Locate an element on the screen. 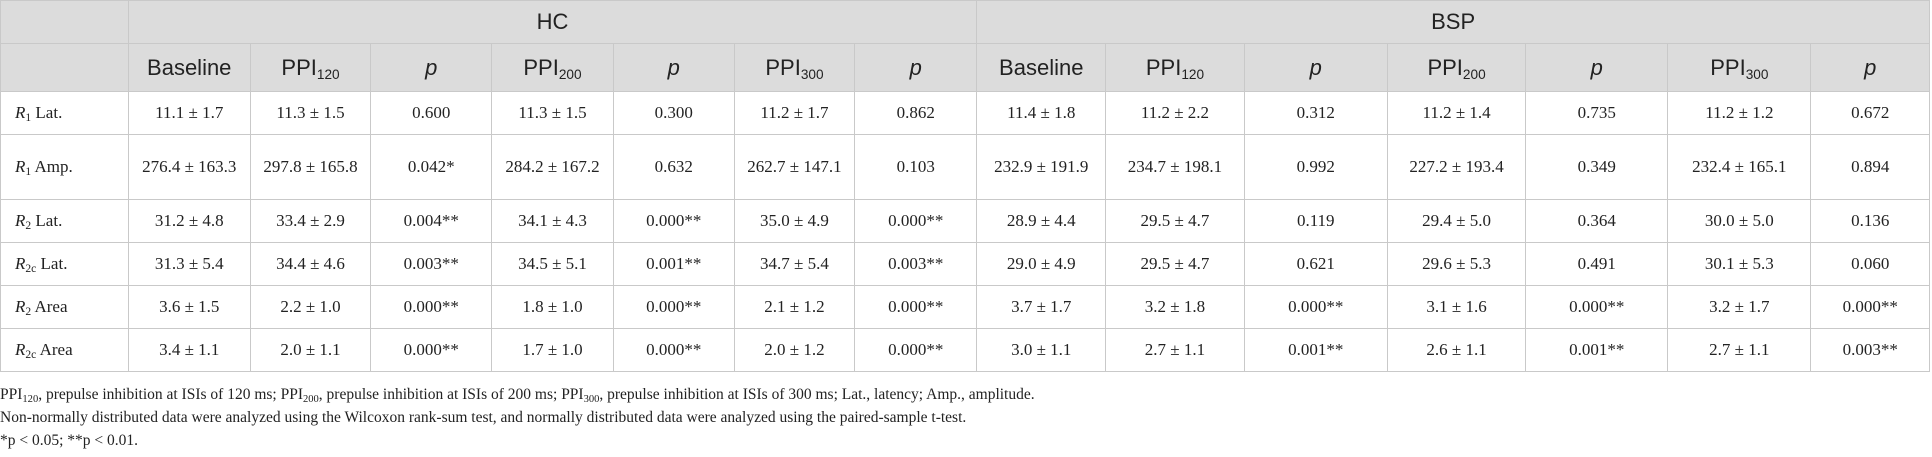  column-header-bsp-1: PPI120 is located at coordinates (1175, 67).